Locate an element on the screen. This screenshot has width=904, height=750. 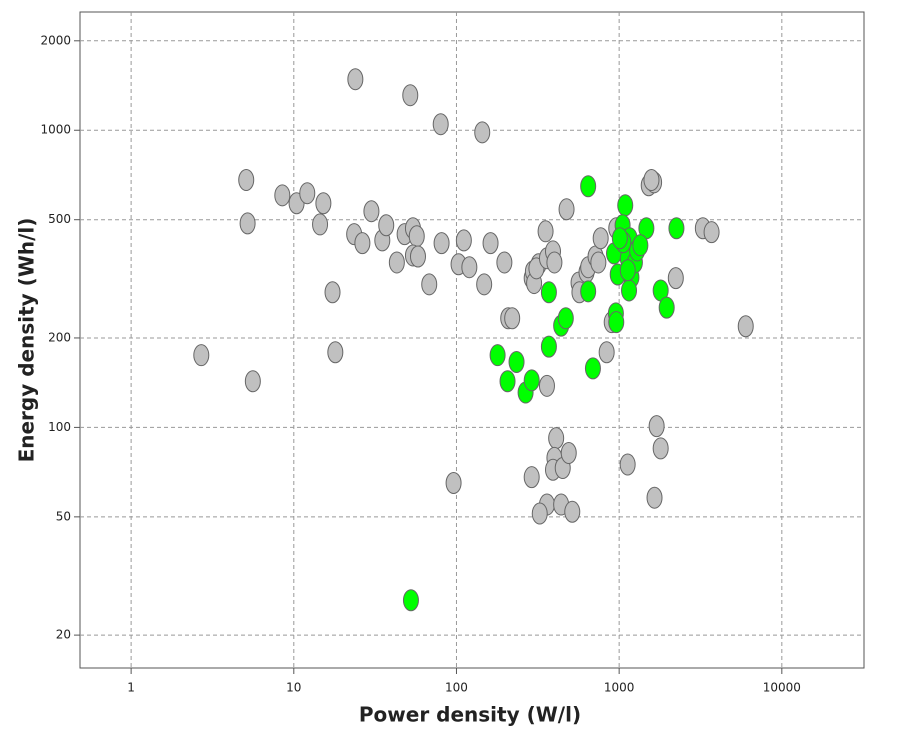
y-tick-label: 1000 is located at coordinates (55, 130).